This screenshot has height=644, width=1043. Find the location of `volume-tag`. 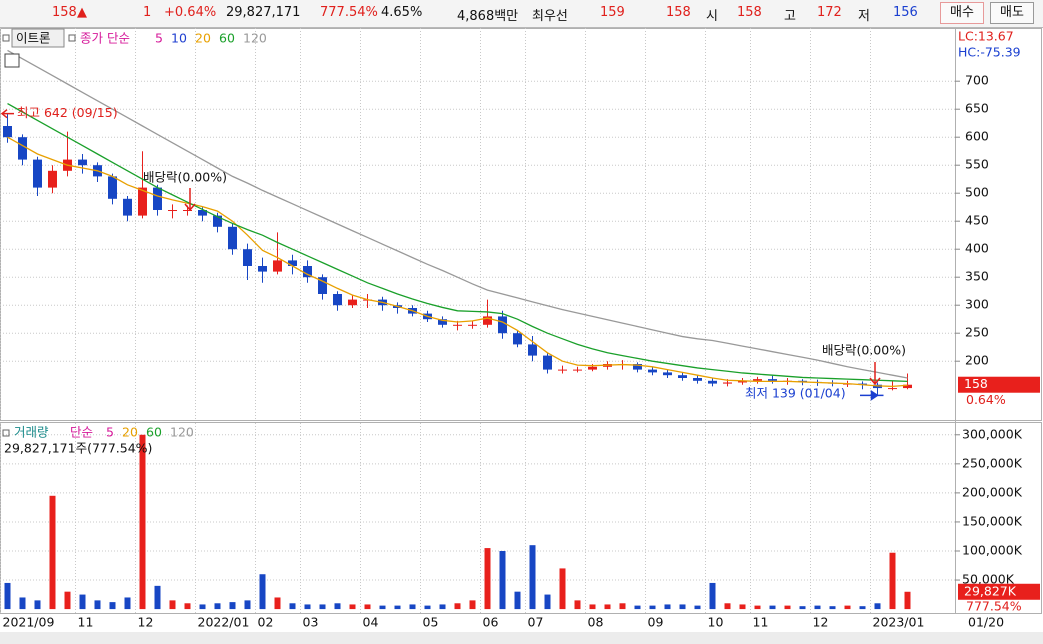

volume-tag is located at coordinates (999, 591).